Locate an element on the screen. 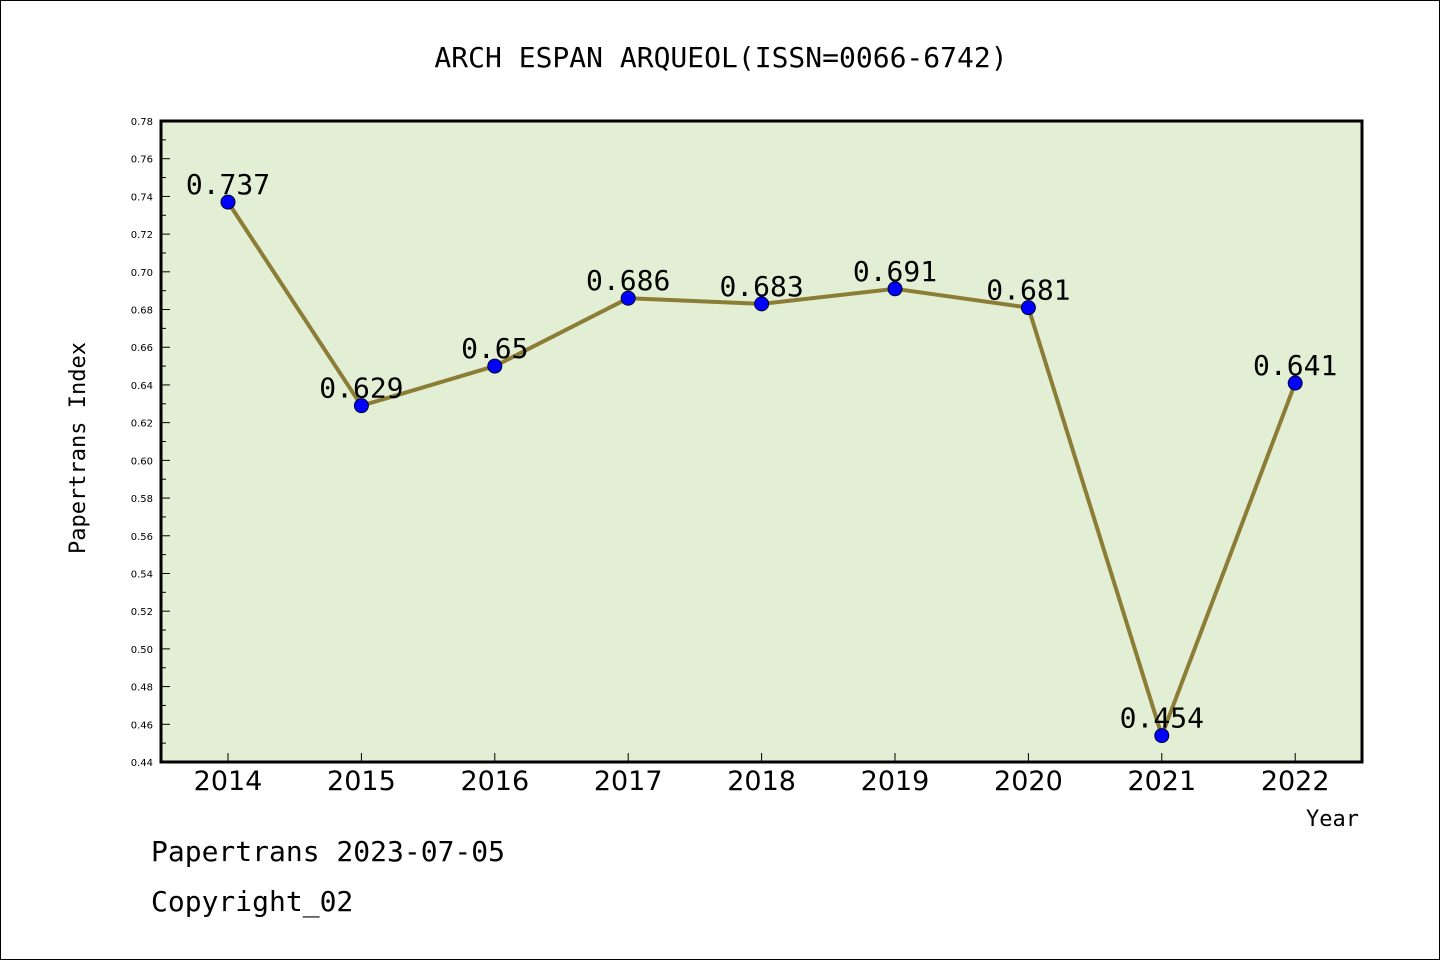  y-tick-label: 0.46 is located at coordinates (142, 725).